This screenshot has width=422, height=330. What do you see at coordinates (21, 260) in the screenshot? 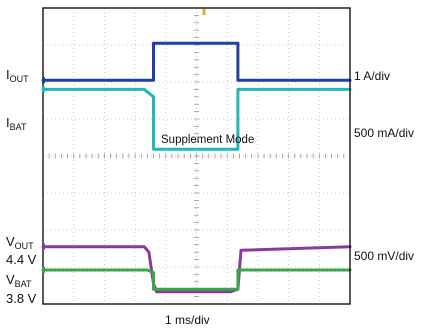
I see `label-vout-level: 4.4 V` at bounding box center [21, 260].